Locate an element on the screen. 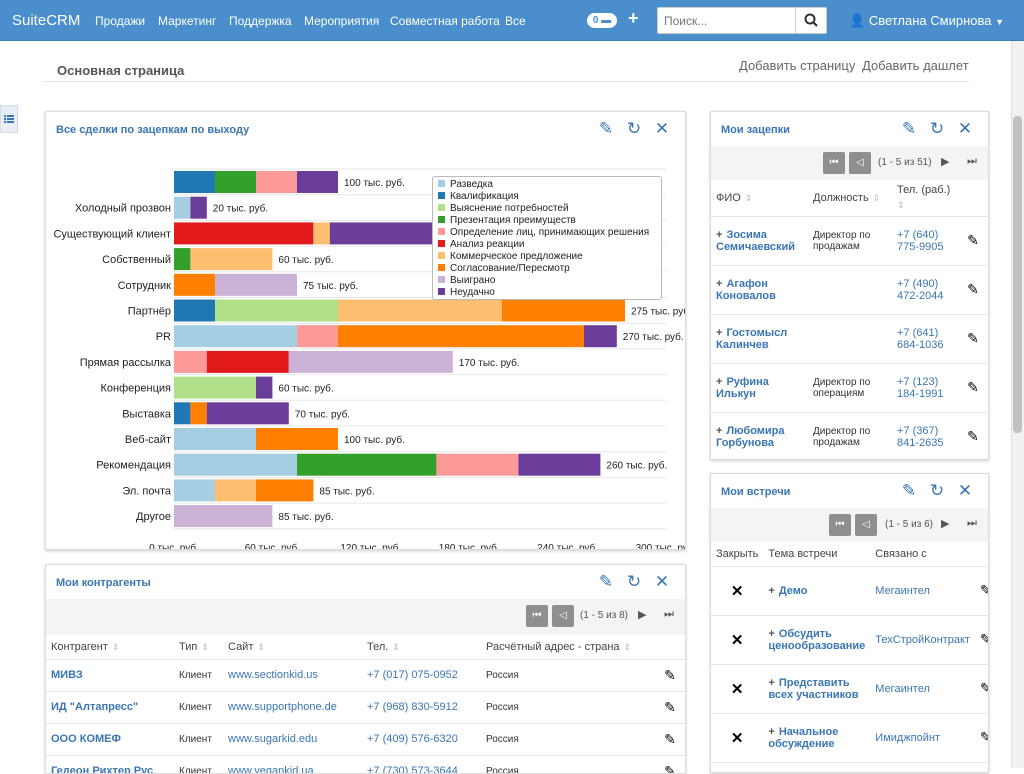  nav-marketing: Маркетинг is located at coordinates (187, 21).